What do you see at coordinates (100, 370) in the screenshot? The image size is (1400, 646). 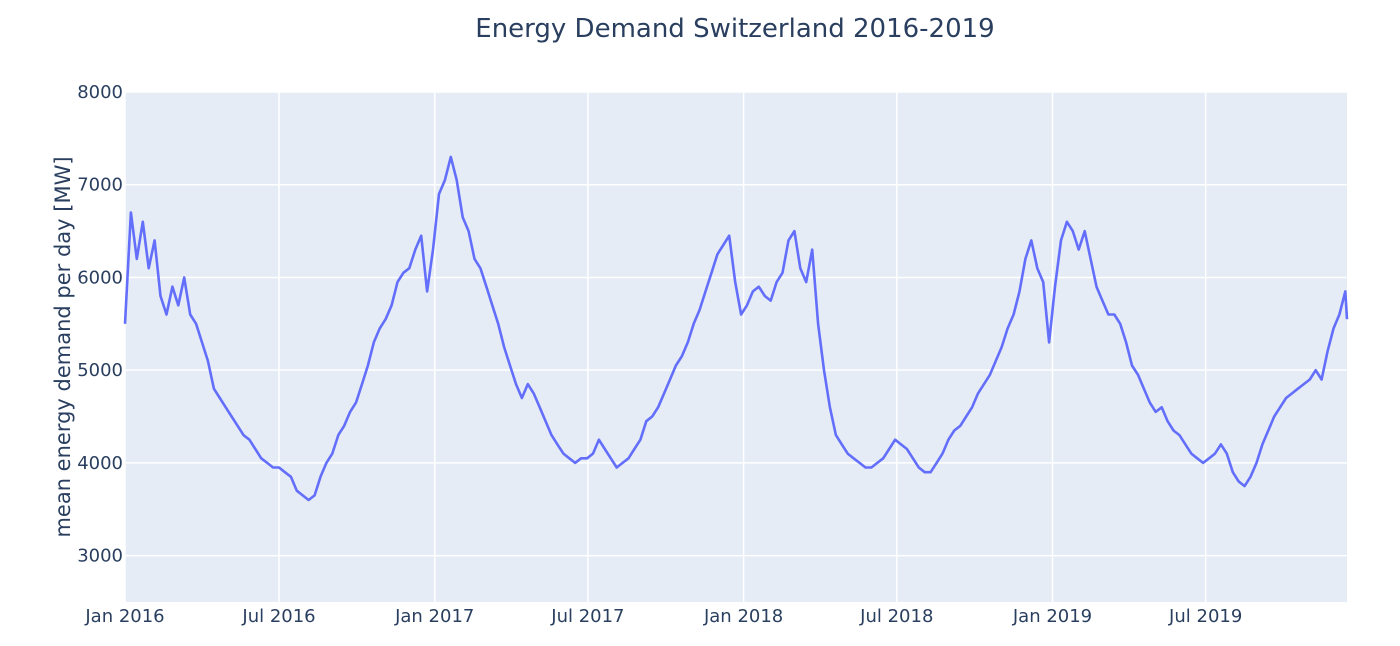 I see `y-tick-label: 5000` at bounding box center [100, 370].